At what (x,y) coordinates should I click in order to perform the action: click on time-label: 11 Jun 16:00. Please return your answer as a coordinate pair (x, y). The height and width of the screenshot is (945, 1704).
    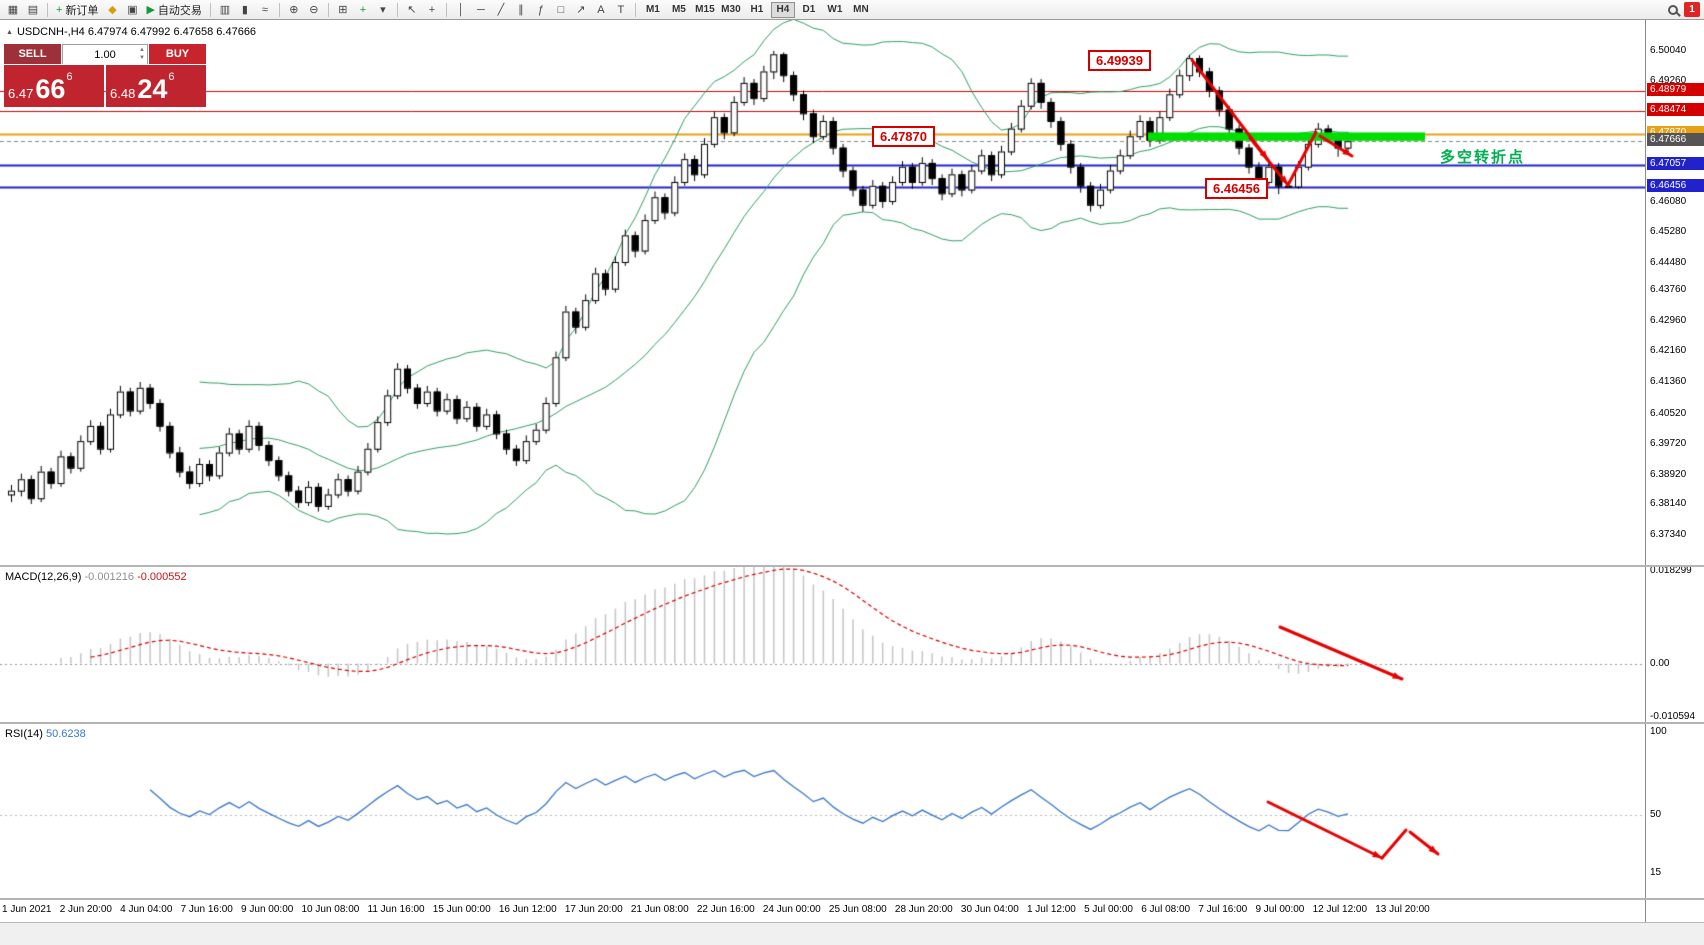
    Looking at the image, I should click on (396, 909).